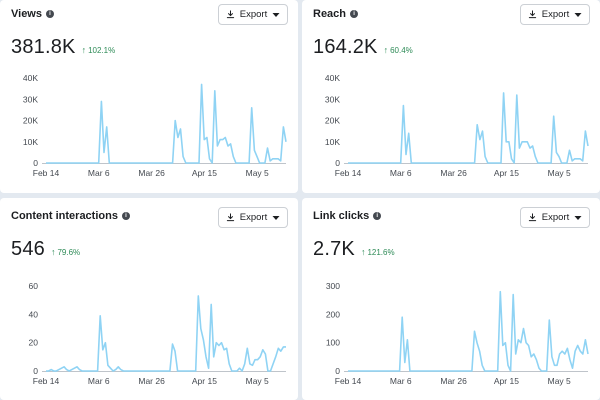 This screenshot has height=400, width=600. What do you see at coordinates (333, 286) in the screenshot?
I see `y-tick-label: 300` at bounding box center [333, 286].